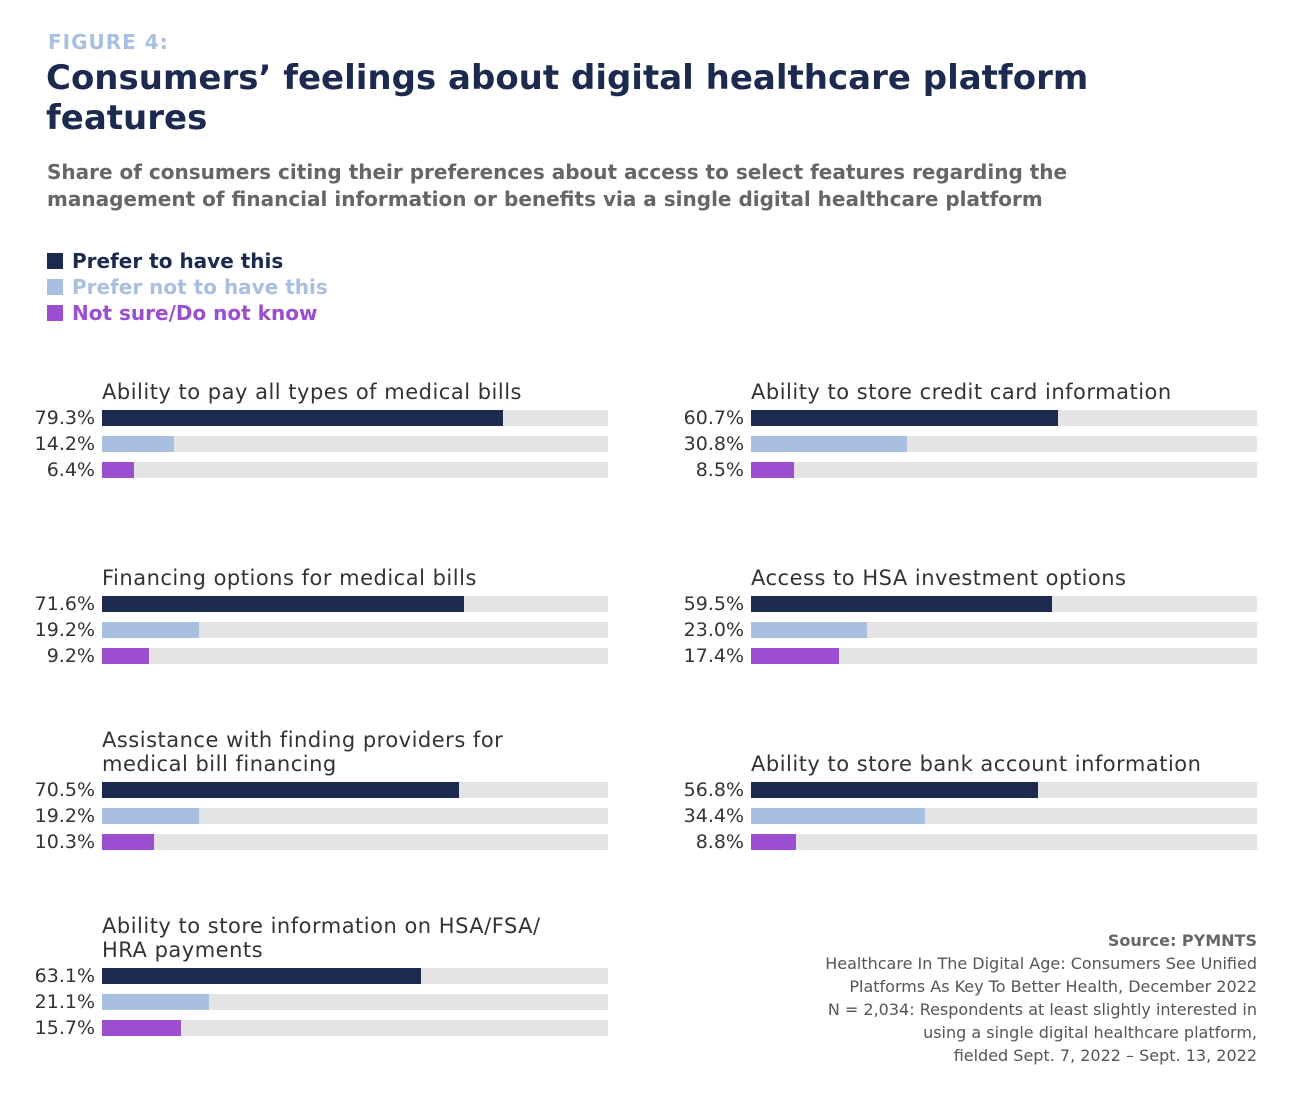  I want to click on legend-item: Prefer to have this, so click(187, 261).